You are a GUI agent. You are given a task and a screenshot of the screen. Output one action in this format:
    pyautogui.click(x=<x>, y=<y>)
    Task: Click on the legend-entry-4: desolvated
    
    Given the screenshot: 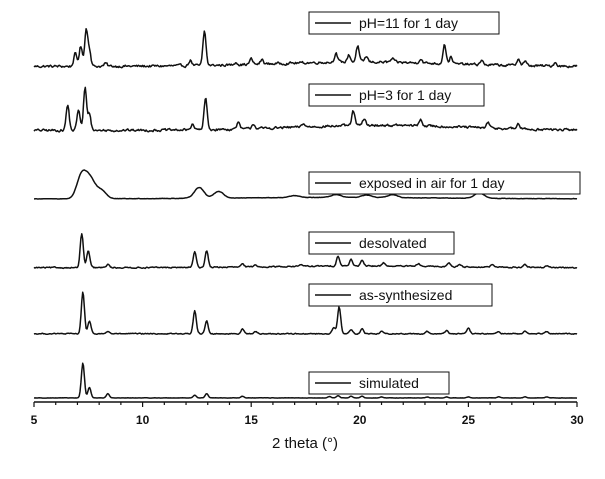 What is the action you would take?
    pyautogui.click(x=381, y=243)
    